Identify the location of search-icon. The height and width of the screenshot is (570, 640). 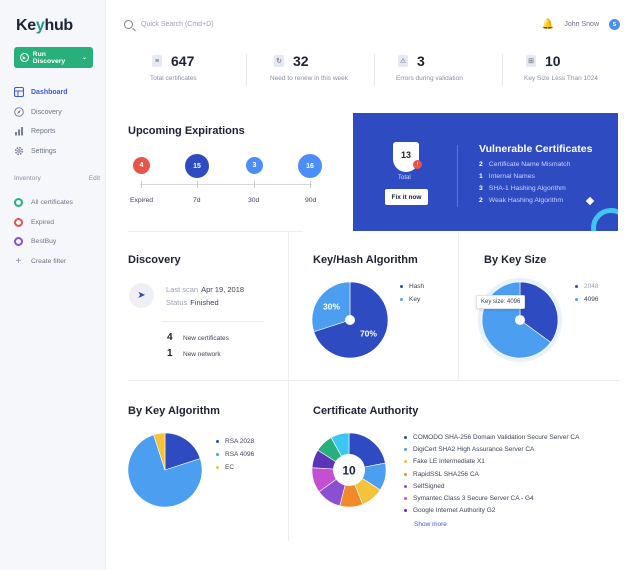
(128, 24).